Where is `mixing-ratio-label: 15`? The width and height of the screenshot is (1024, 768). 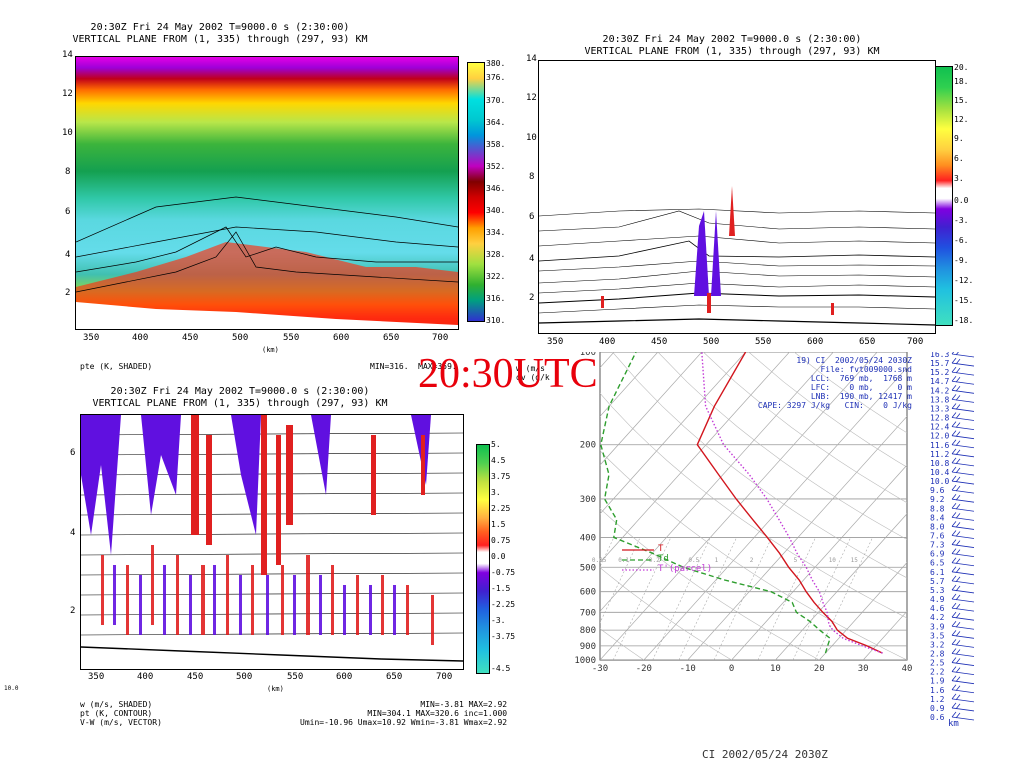
mixing-ratio-label: 15 is located at coordinates (855, 560).